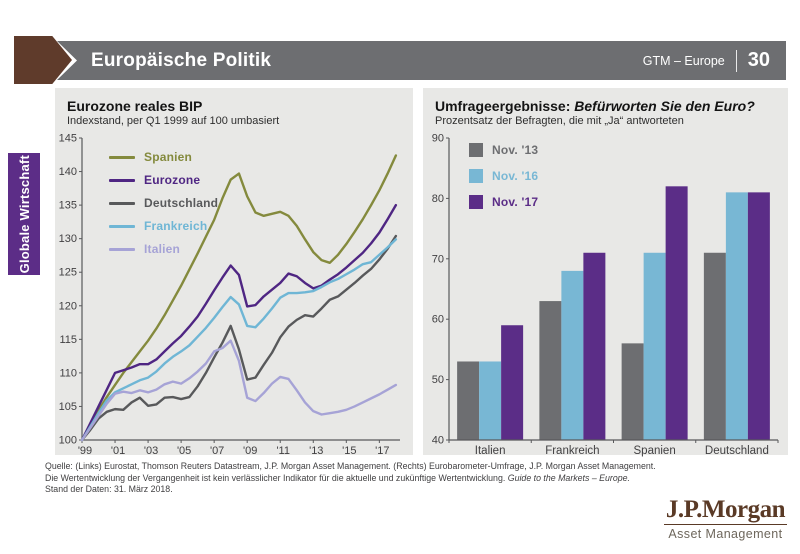 The height and width of the screenshot is (554, 800). I want to click on svg-text: 135, so click(68, 206).